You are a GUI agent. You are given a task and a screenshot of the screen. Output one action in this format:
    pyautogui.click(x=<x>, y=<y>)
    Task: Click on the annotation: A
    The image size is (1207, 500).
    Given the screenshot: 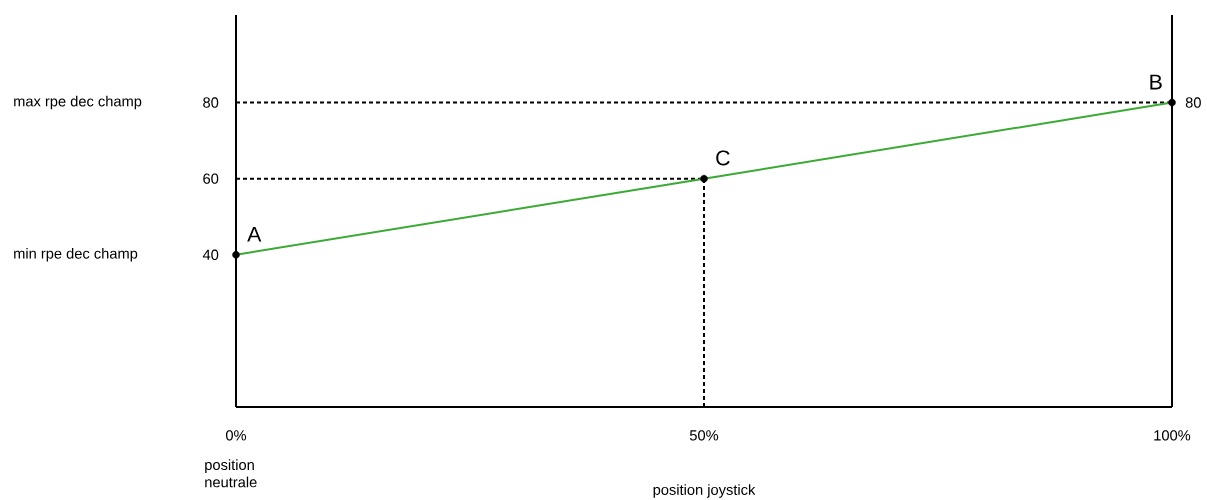 What is the action you would take?
    pyautogui.click(x=254, y=234)
    